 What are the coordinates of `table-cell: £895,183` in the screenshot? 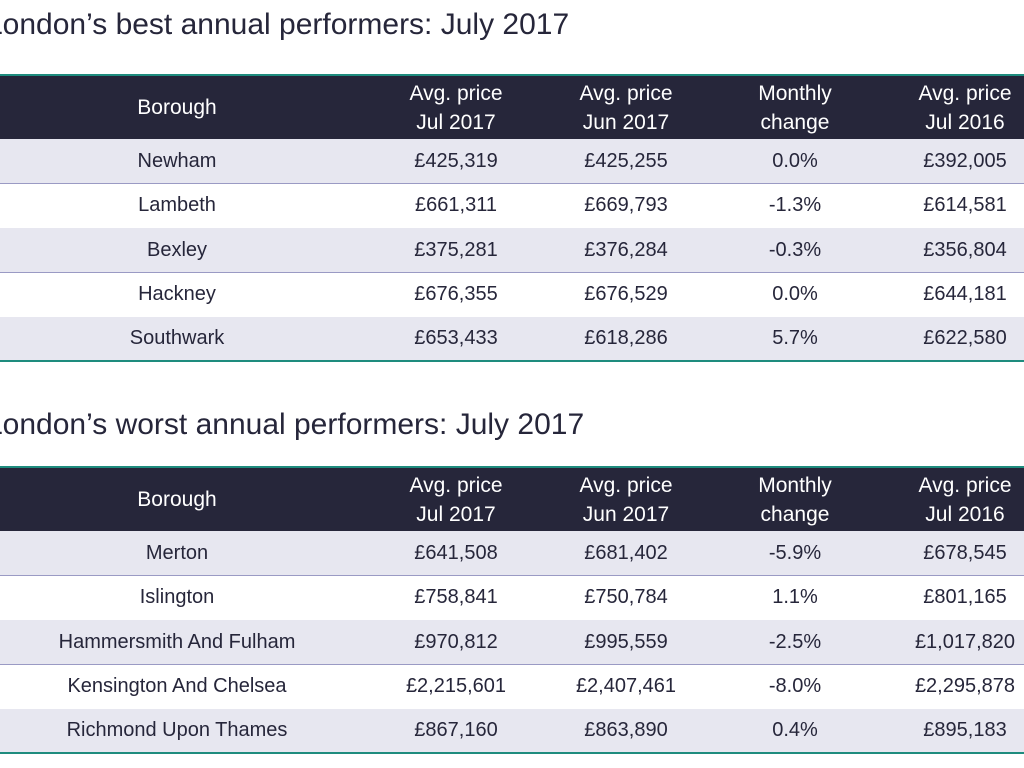 It's located at (965, 730).